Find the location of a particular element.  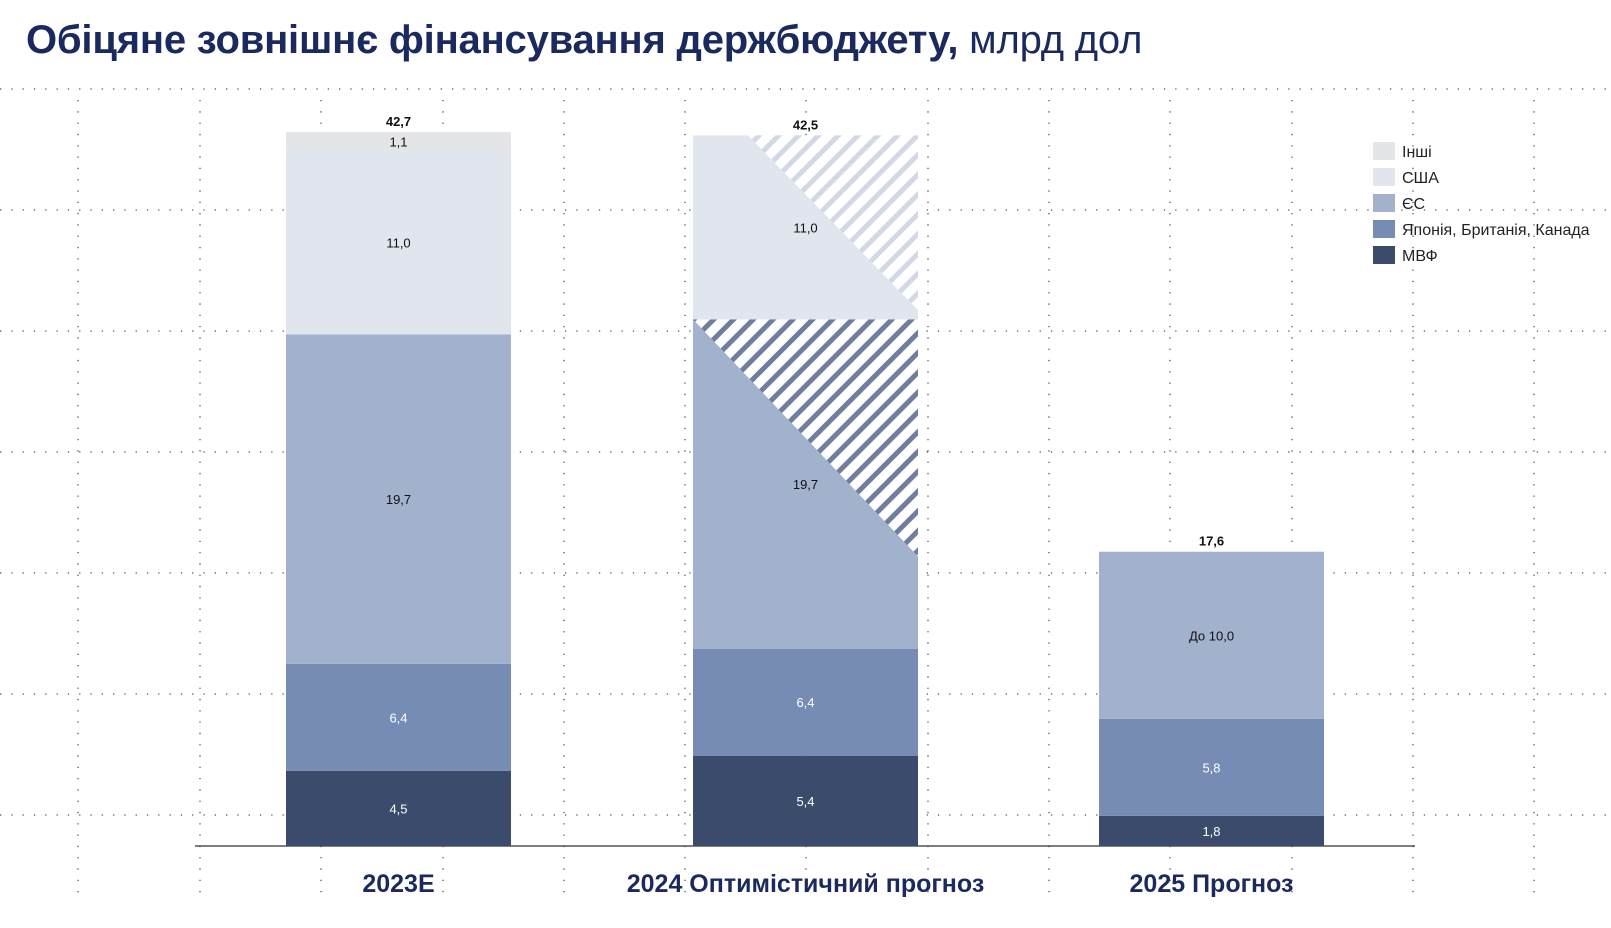

total-value-label: 42,5 is located at coordinates (805, 124).